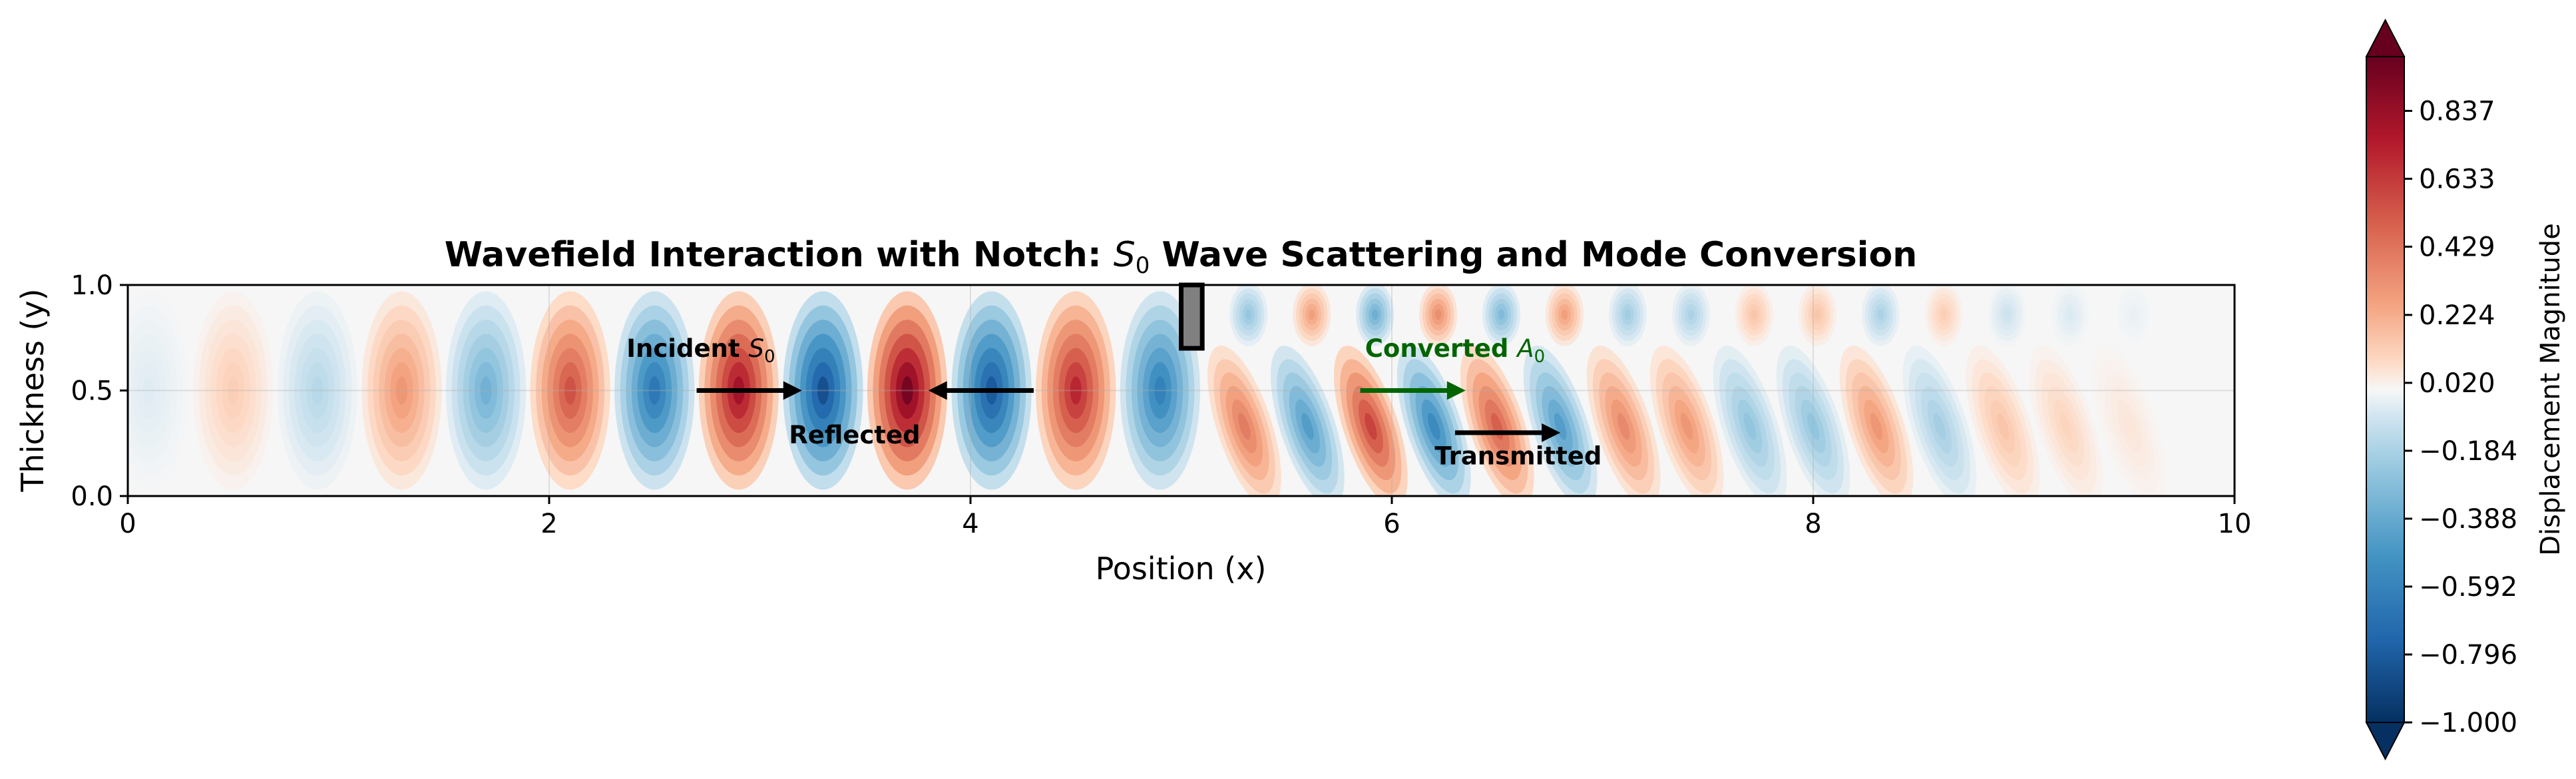 This screenshot has width=2576, height=779. What do you see at coordinates (2468, 519) in the screenshot?
I see `colorbar-tick-label: −0.388` at bounding box center [2468, 519].